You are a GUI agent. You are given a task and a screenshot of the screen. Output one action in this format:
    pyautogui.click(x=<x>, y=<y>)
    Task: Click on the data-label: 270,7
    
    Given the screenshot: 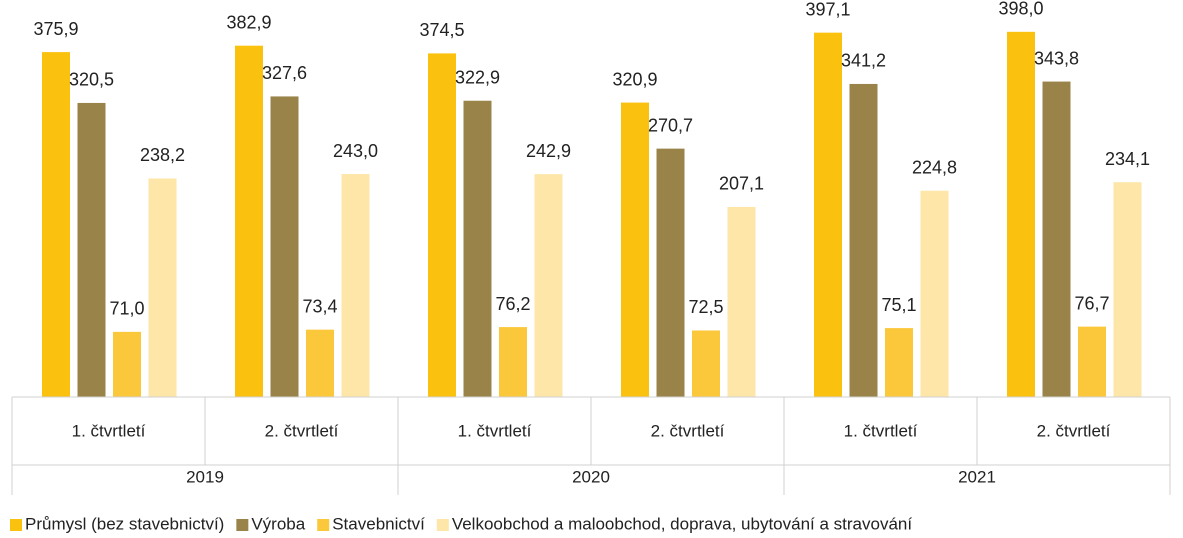 What is the action you would take?
    pyautogui.click(x=670, y=125)
    